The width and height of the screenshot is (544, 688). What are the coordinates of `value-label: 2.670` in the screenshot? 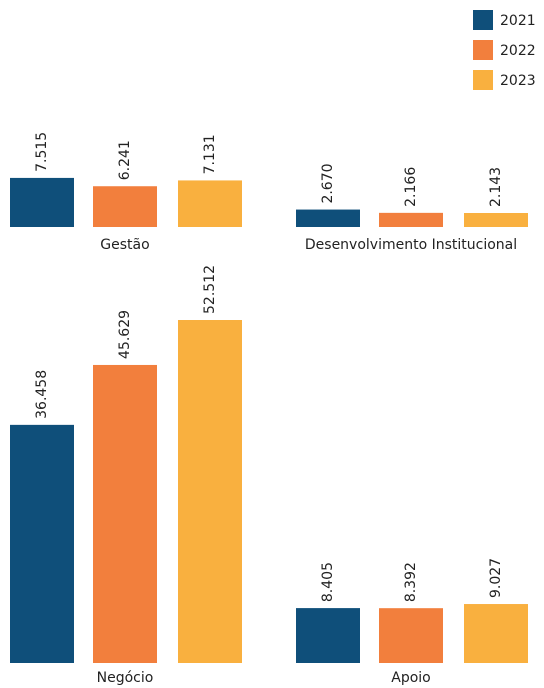 It's located at (328, 183).